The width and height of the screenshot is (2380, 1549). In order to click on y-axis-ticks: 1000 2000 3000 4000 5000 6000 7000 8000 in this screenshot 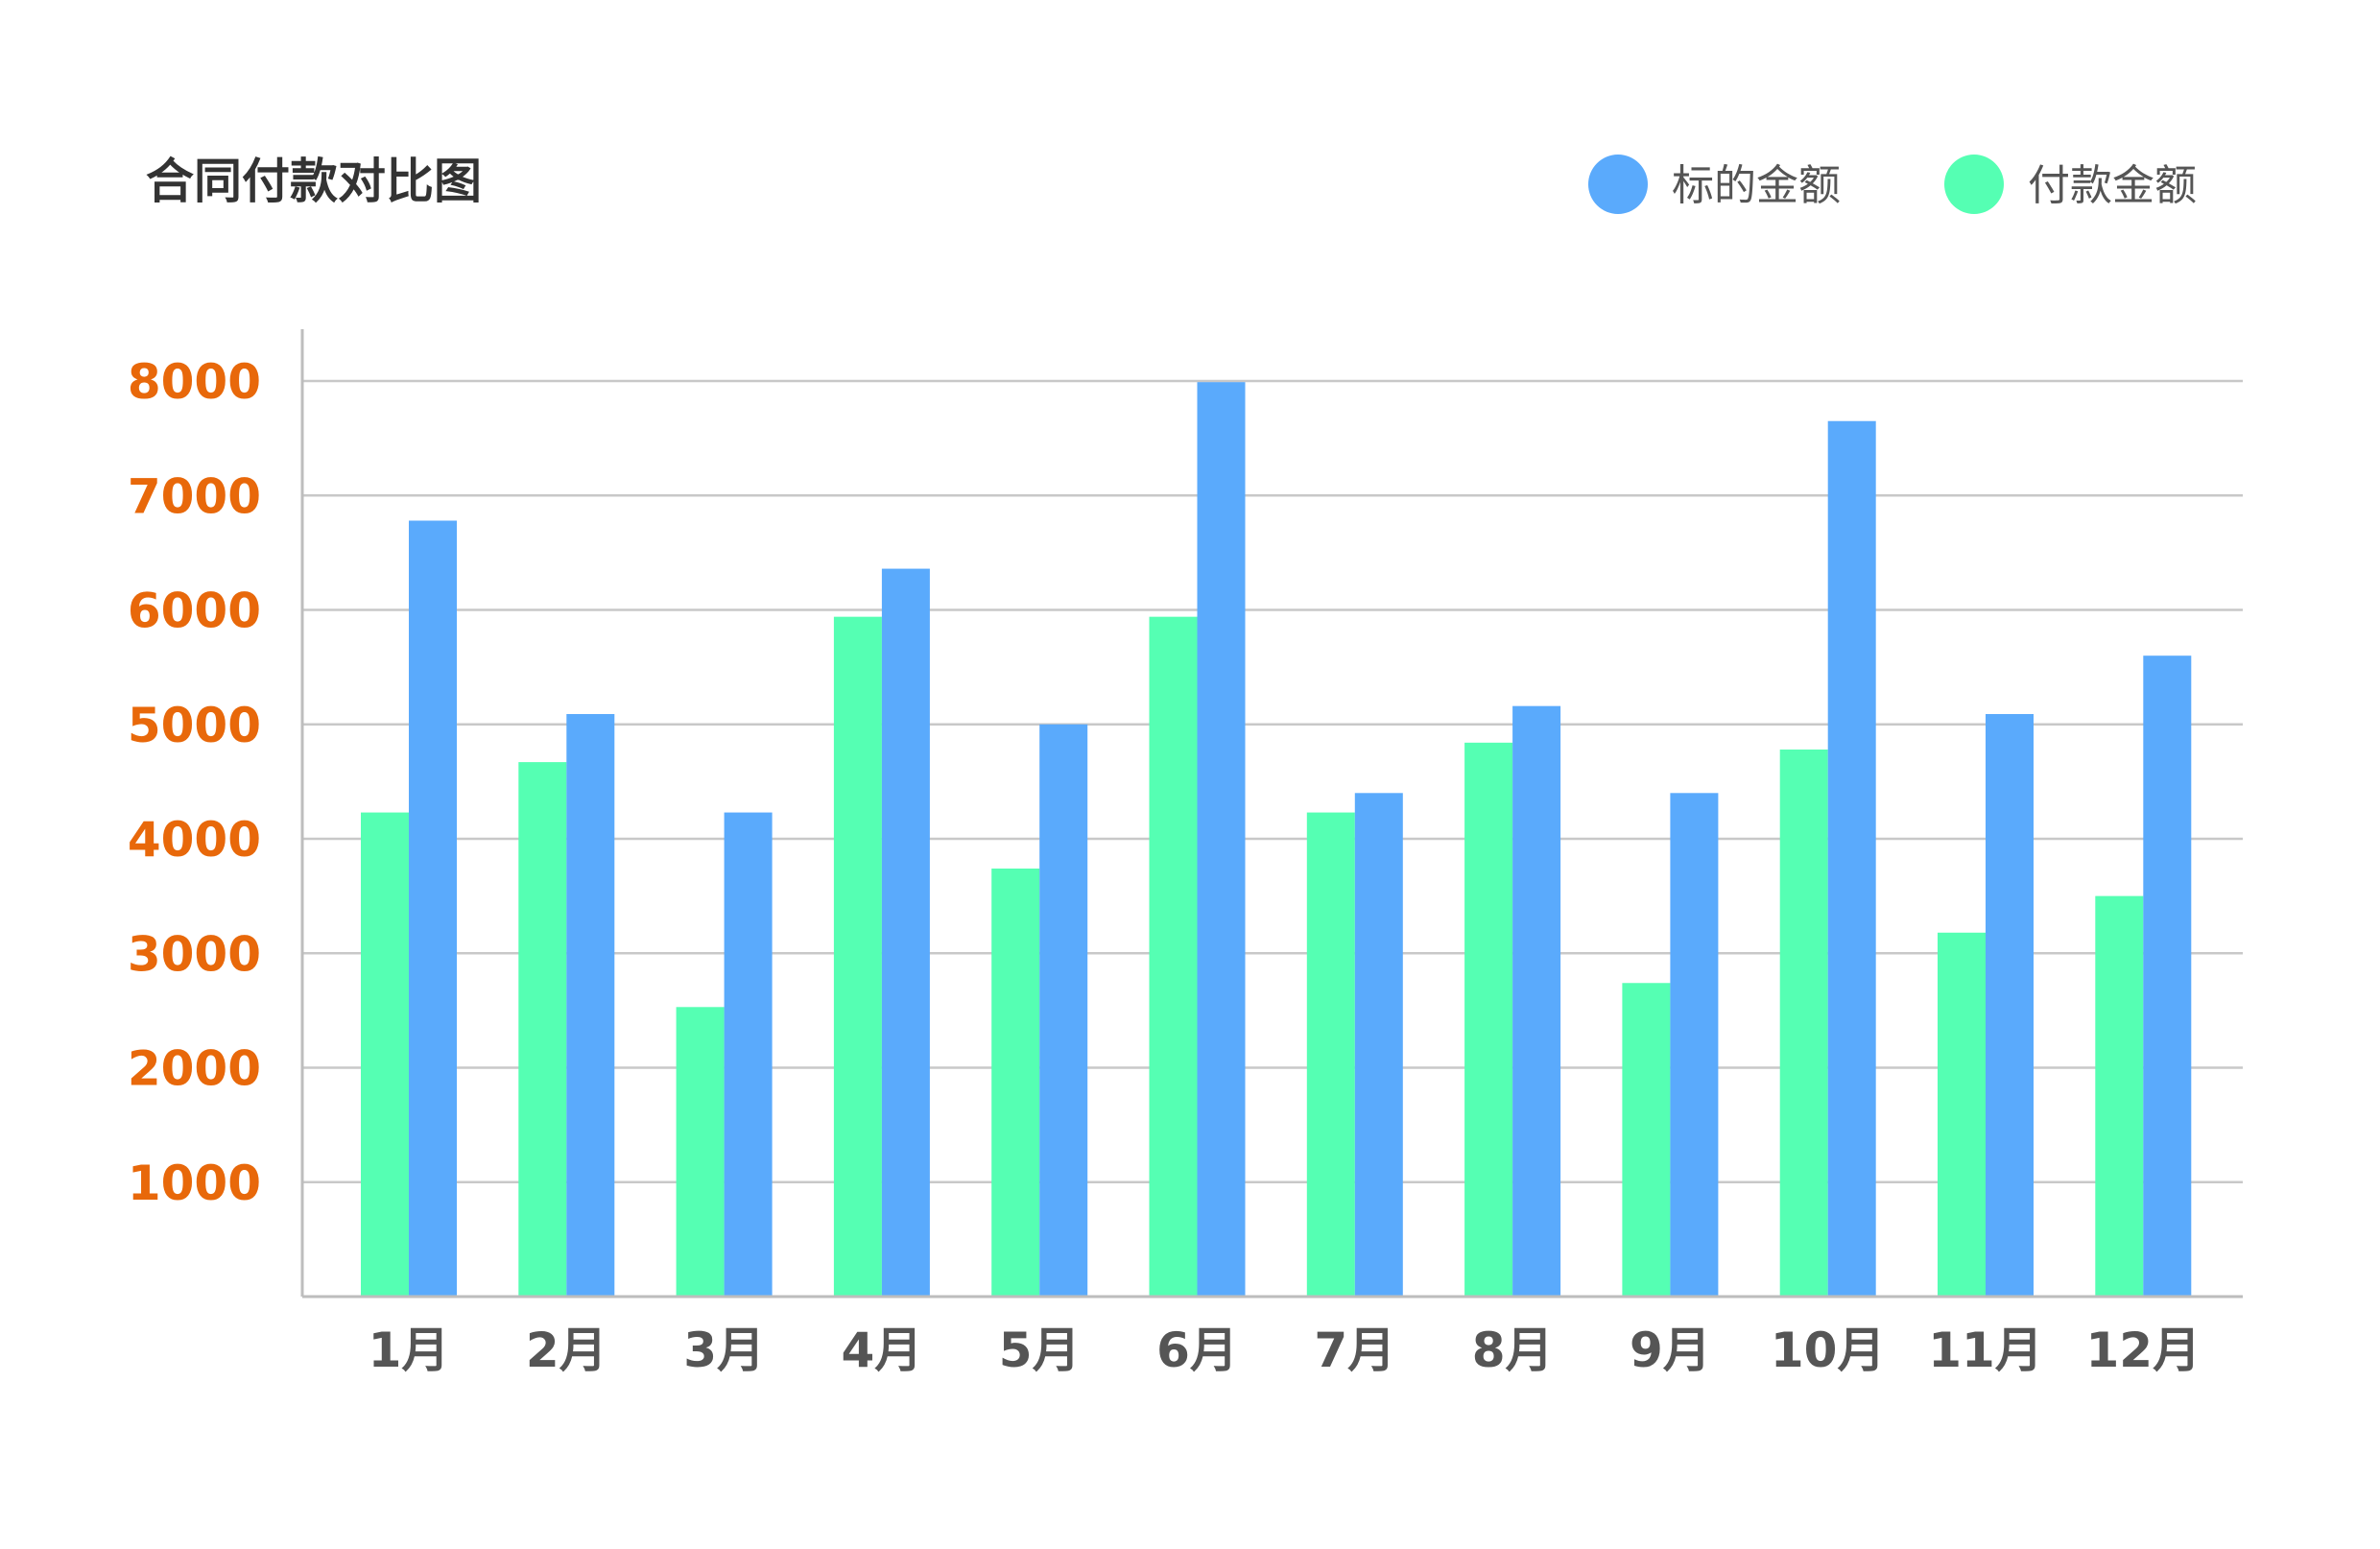, I will do `click(195, 782)`.